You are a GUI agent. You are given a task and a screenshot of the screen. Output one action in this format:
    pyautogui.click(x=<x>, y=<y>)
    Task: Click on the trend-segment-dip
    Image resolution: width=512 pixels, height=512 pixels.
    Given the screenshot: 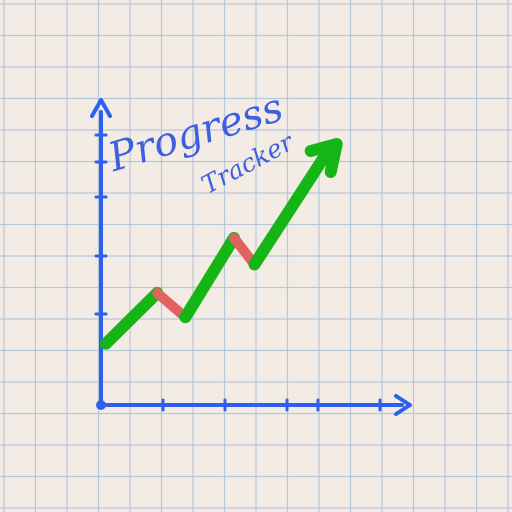 What is the action you would take?
    pyautogui.click(x=171, y=305)
    